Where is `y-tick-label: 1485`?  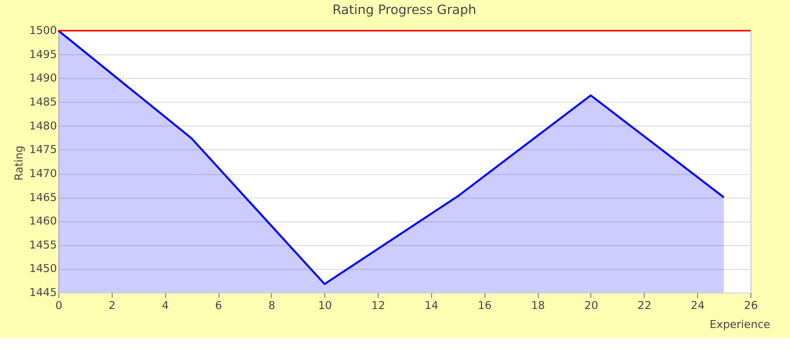
y-tick-label: 1485 is located at coordinates (43, 101).